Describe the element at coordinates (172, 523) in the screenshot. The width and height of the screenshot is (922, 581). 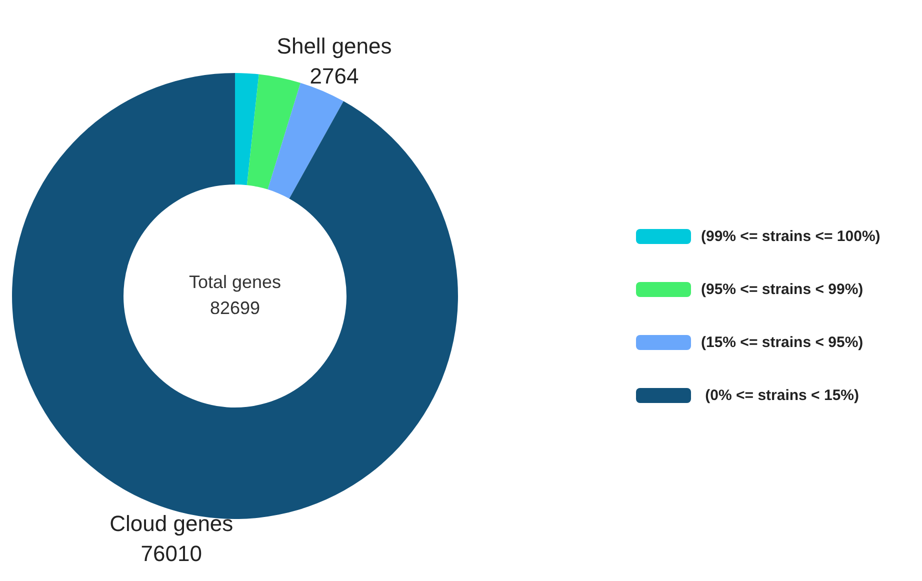
I see `text: Cloud genes` at that location.